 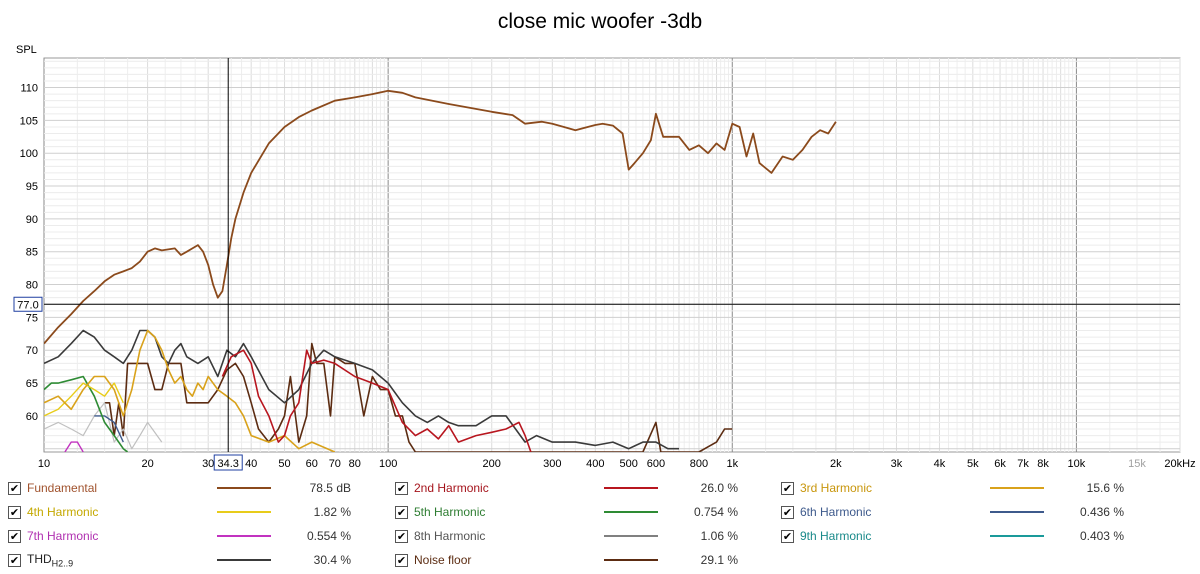 I want to click on legend-item-7th-harmonic: ✔ 7th Harmonic 0.554 %, so click(x=179, y=536).